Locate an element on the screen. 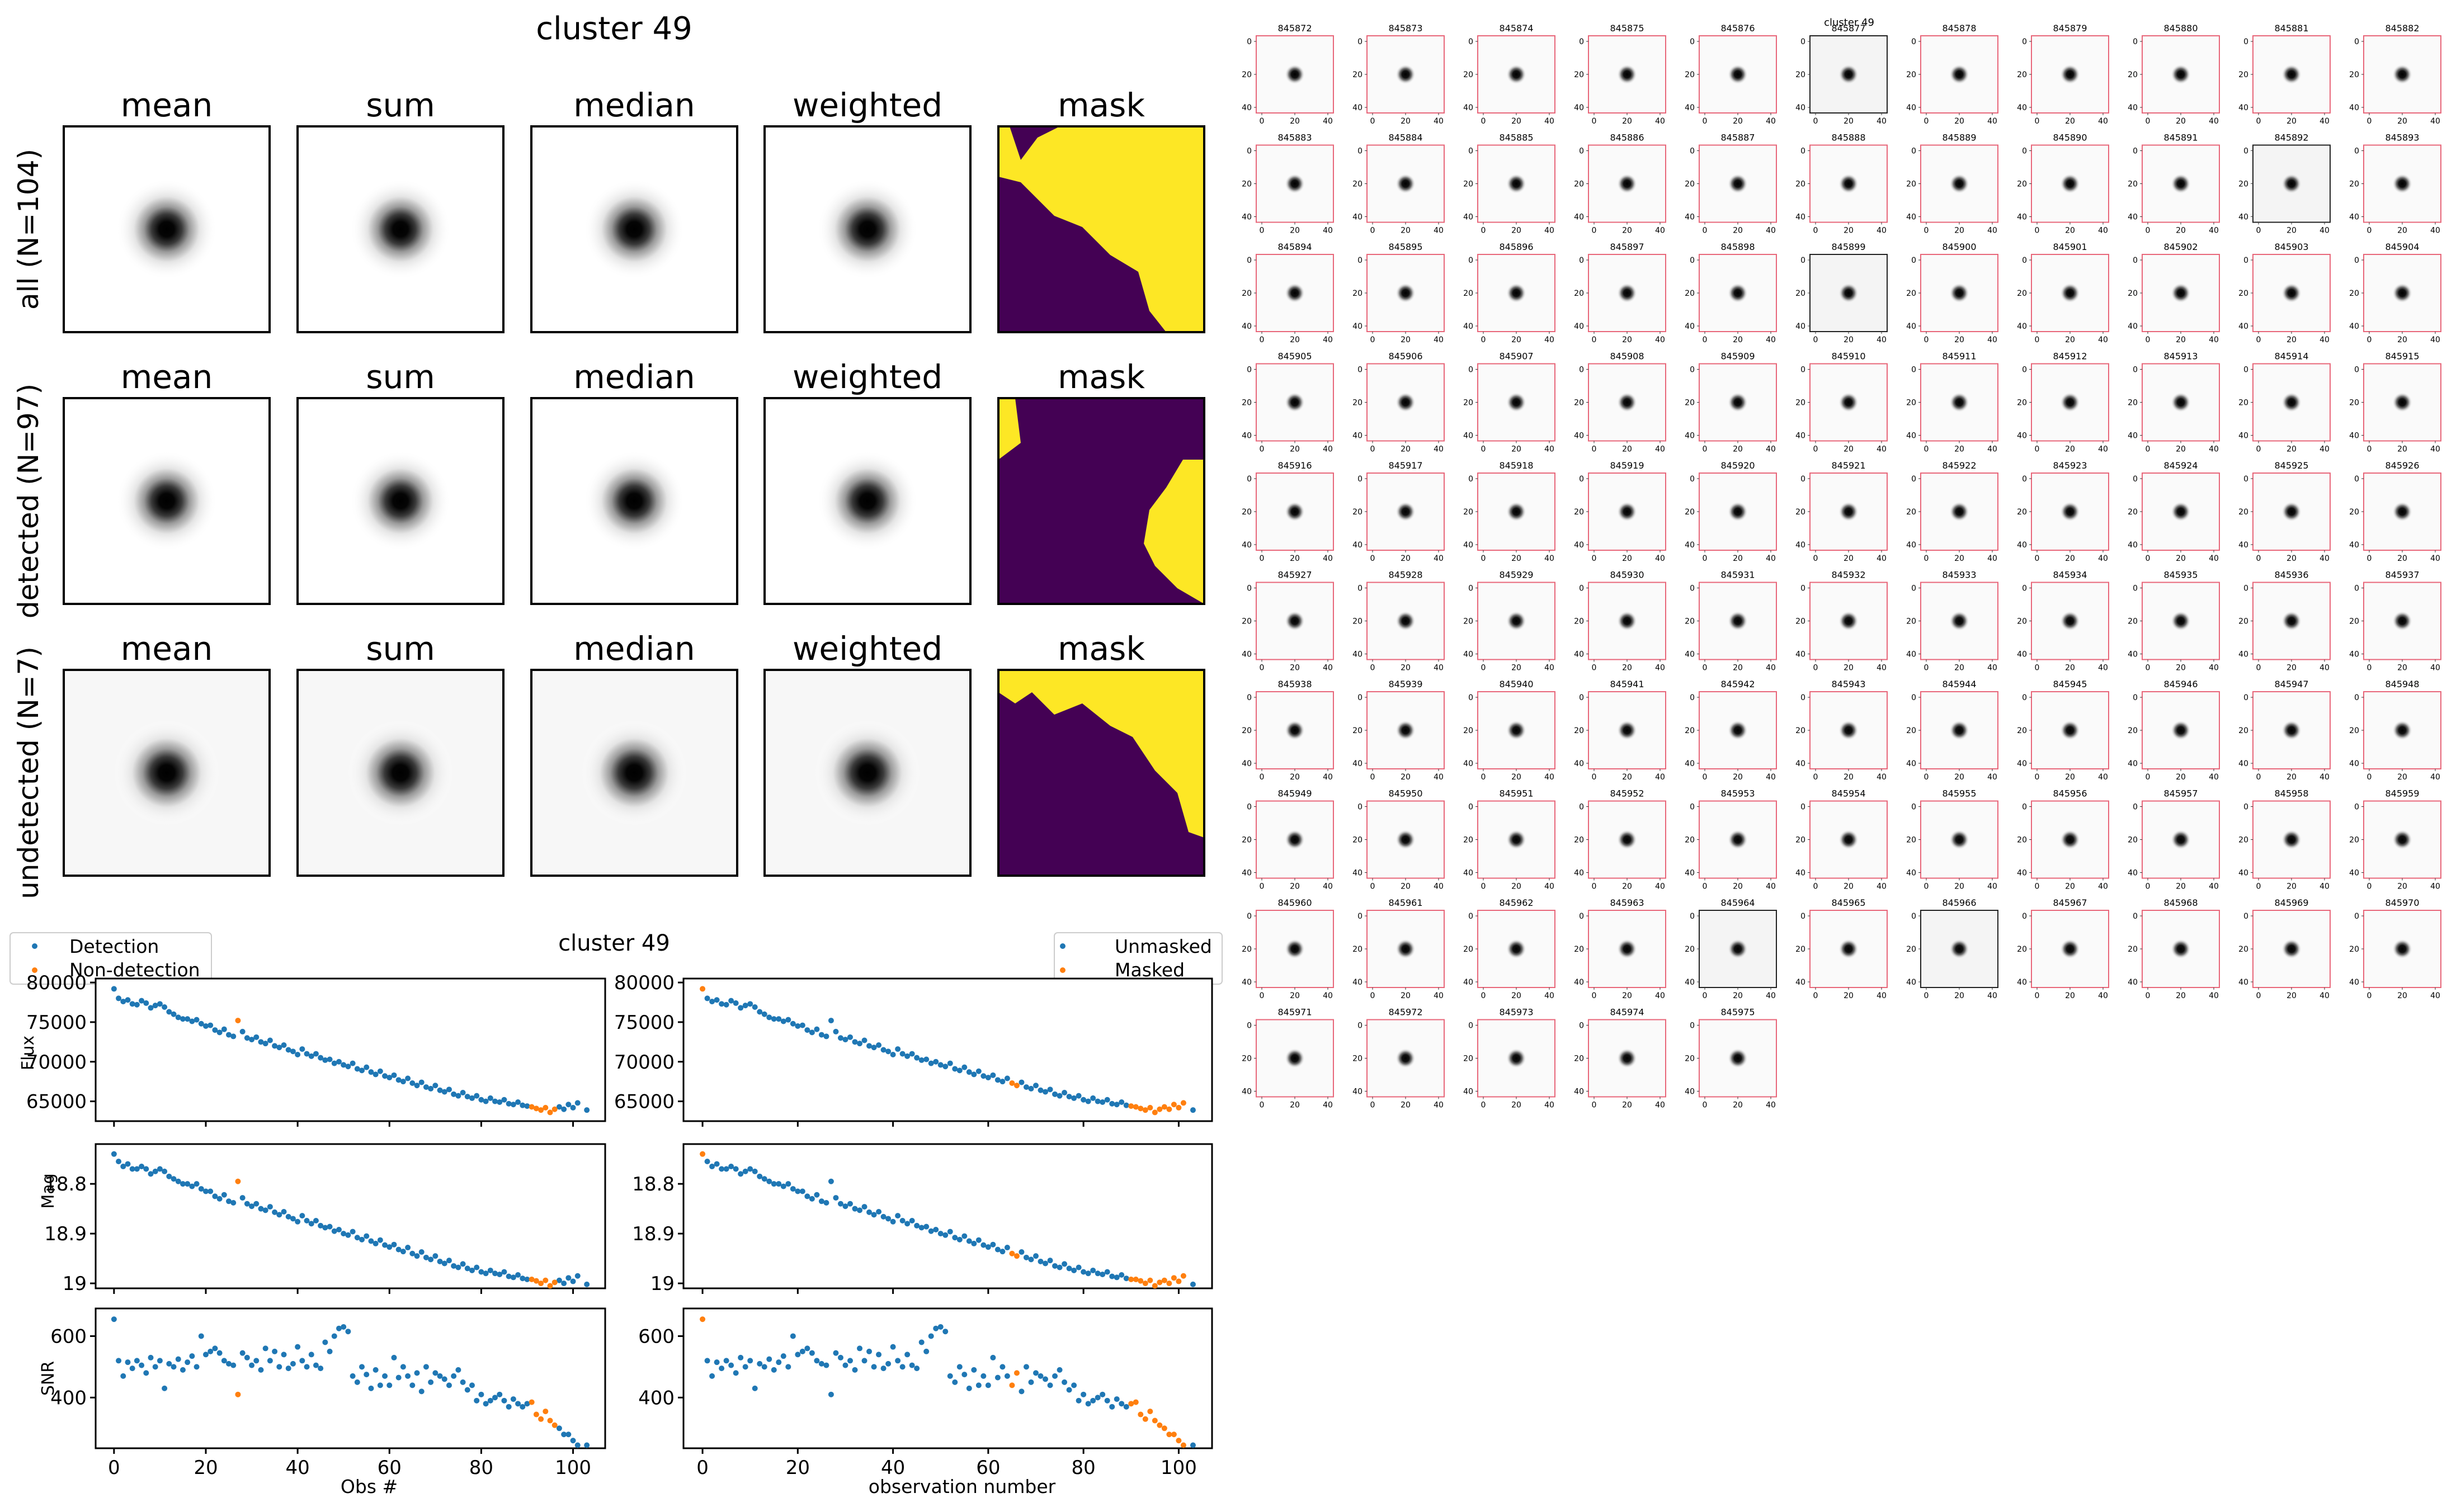 This screenshot has height=1512, width=2461. y-tick-label: 19 is located at coordinates (75, 1284).